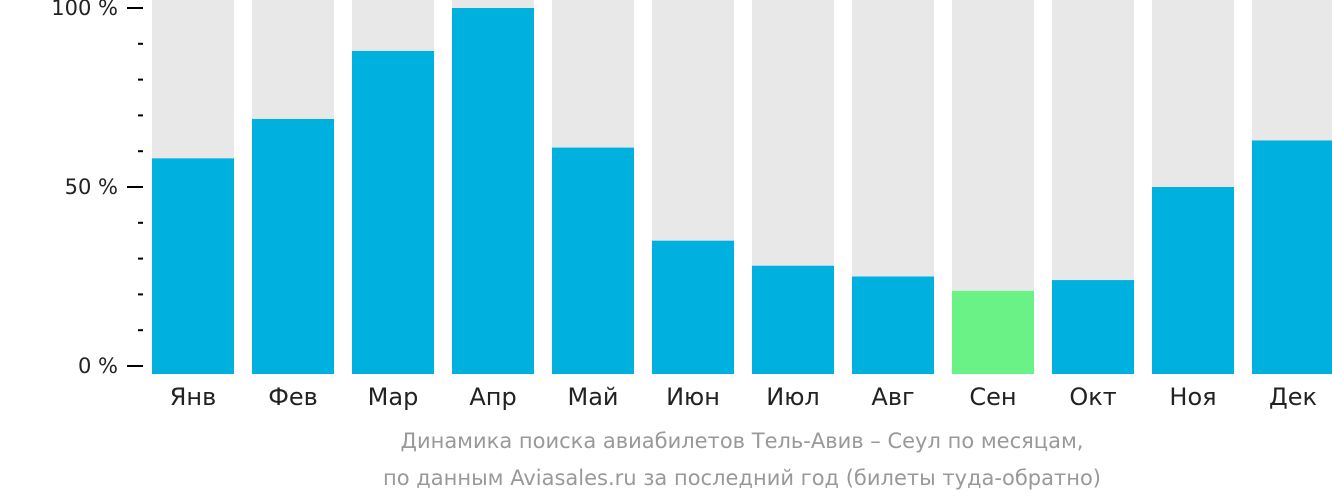 Image resolution: width=1332 pixels, height=502 pixels. Describe the element at coordinates (693, 397) in the screenshot. I see `x-tick-label: Июн` at that location.